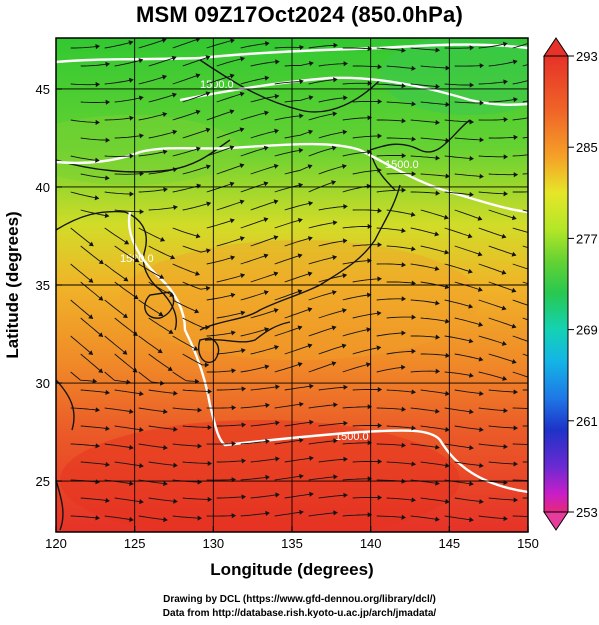  What do you see at coordinates (449, 543) in the screenshot?
I see `x-tick-label: 145` at bounding box center [449, 543].